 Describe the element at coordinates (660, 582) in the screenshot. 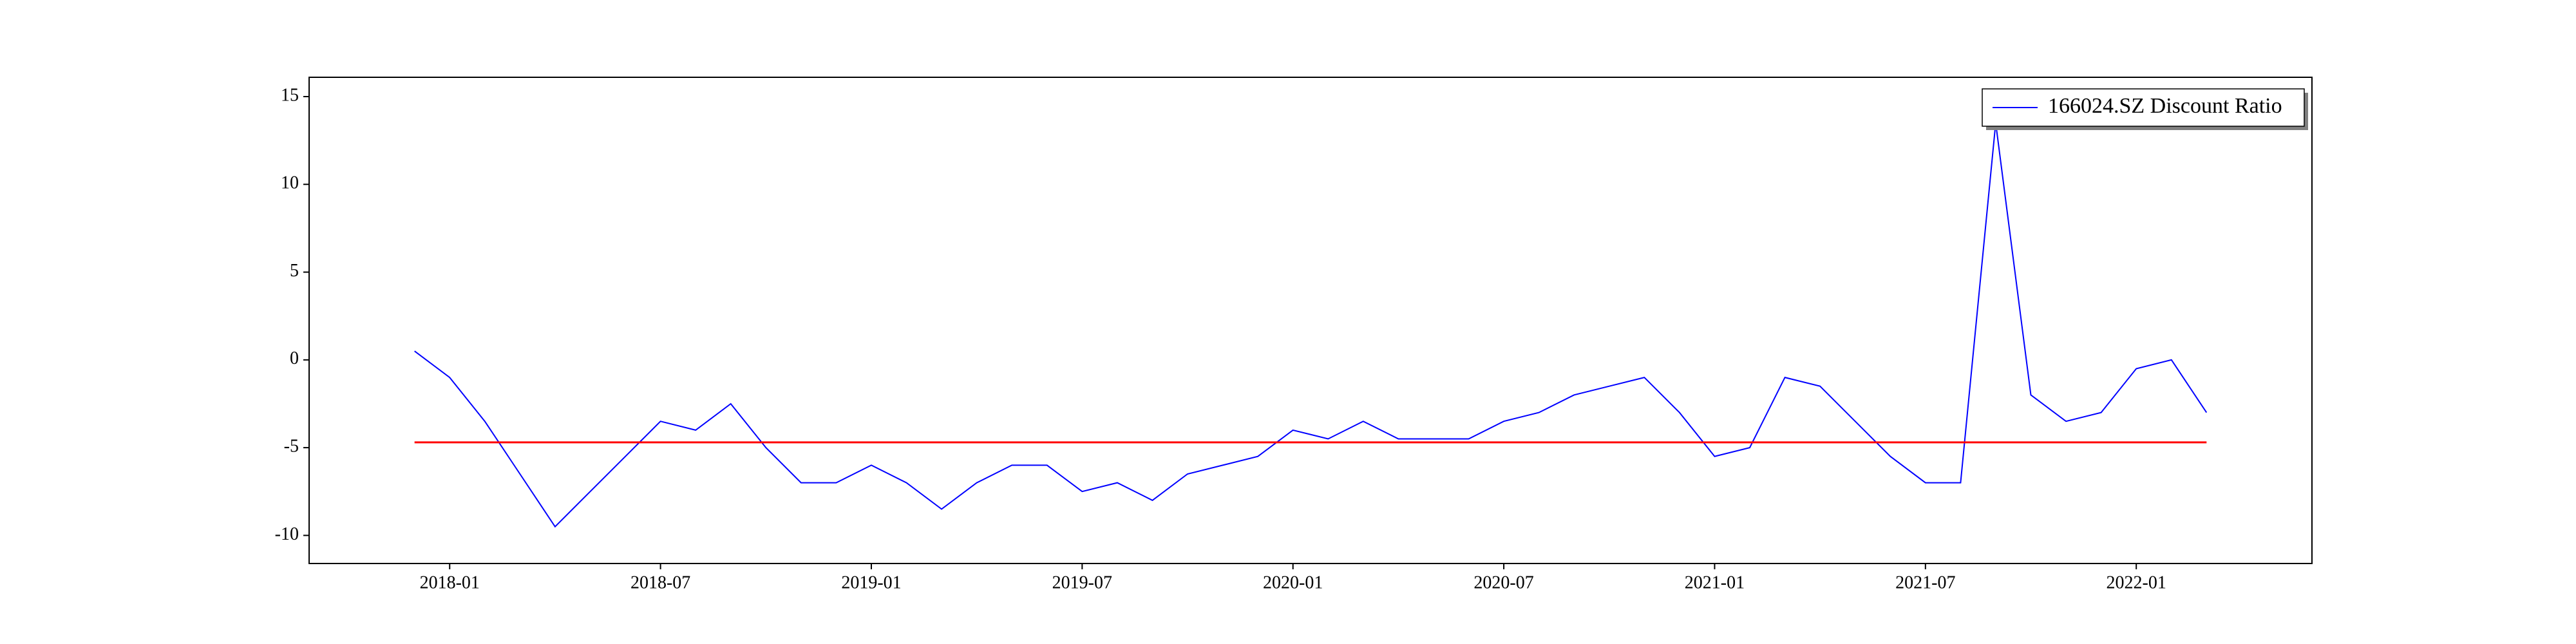

I see `x-tick-label: 2018-07` at that location.